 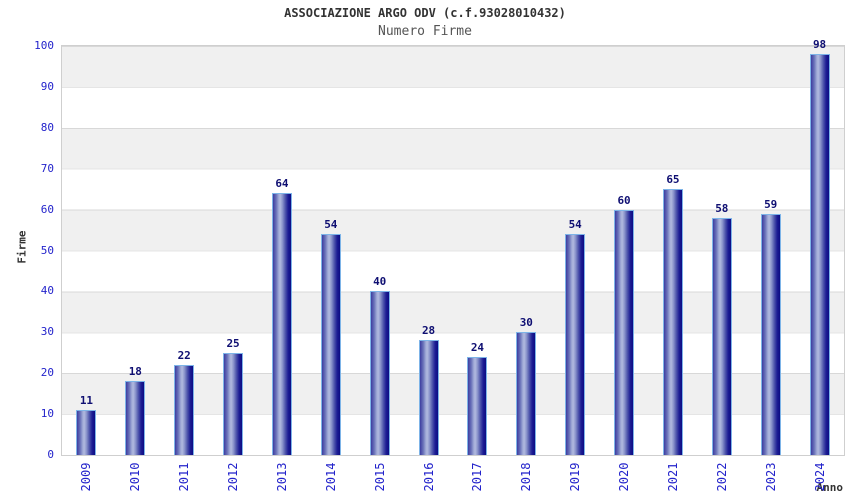 I want to click on x-tick-label: 2019, so click(x=575, y=477).